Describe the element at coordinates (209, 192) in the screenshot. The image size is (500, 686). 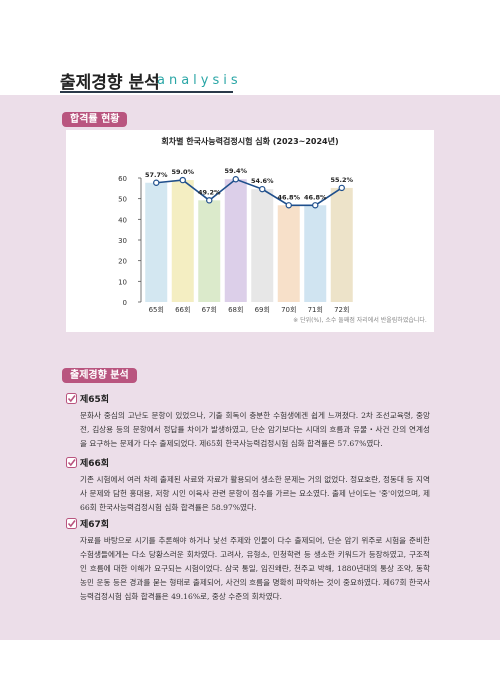
I see `value-label: 49.2%` at that location.